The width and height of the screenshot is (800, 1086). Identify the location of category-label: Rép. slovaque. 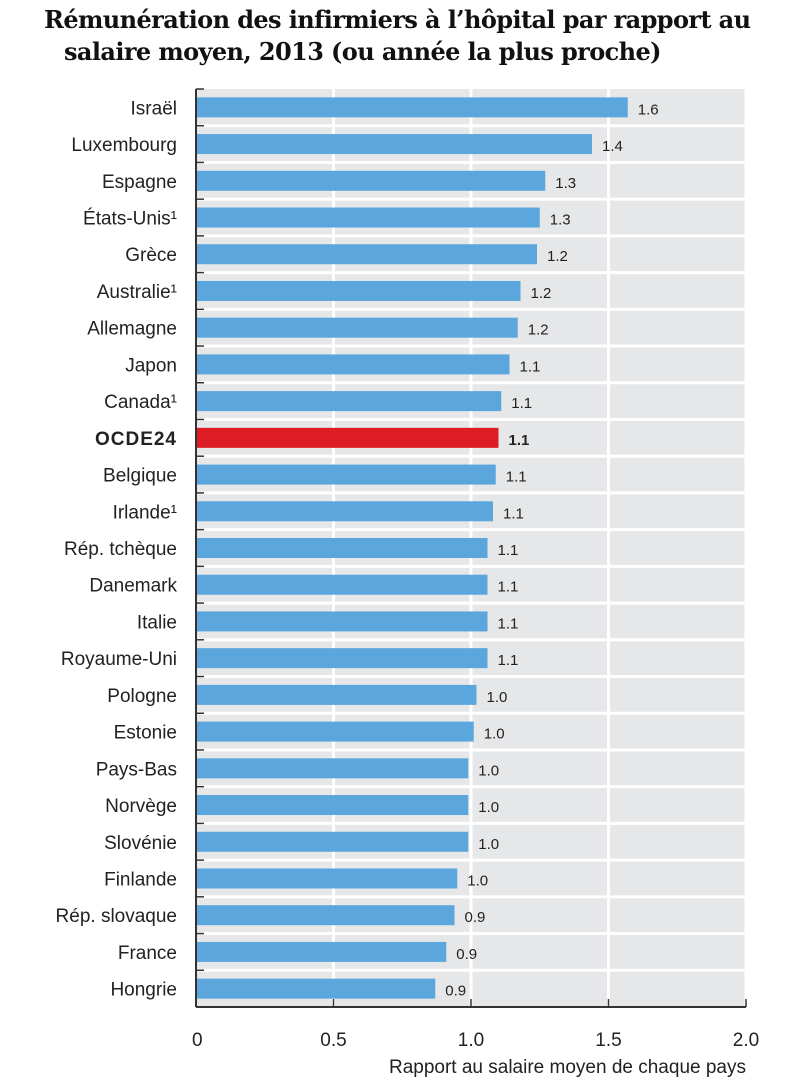
(116, 916).